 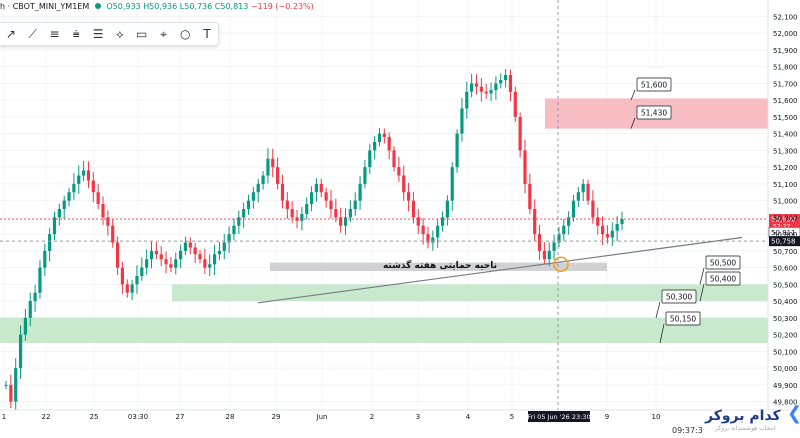 I want to click on y-tick-label: 49,800, so click(x=785, y=403).